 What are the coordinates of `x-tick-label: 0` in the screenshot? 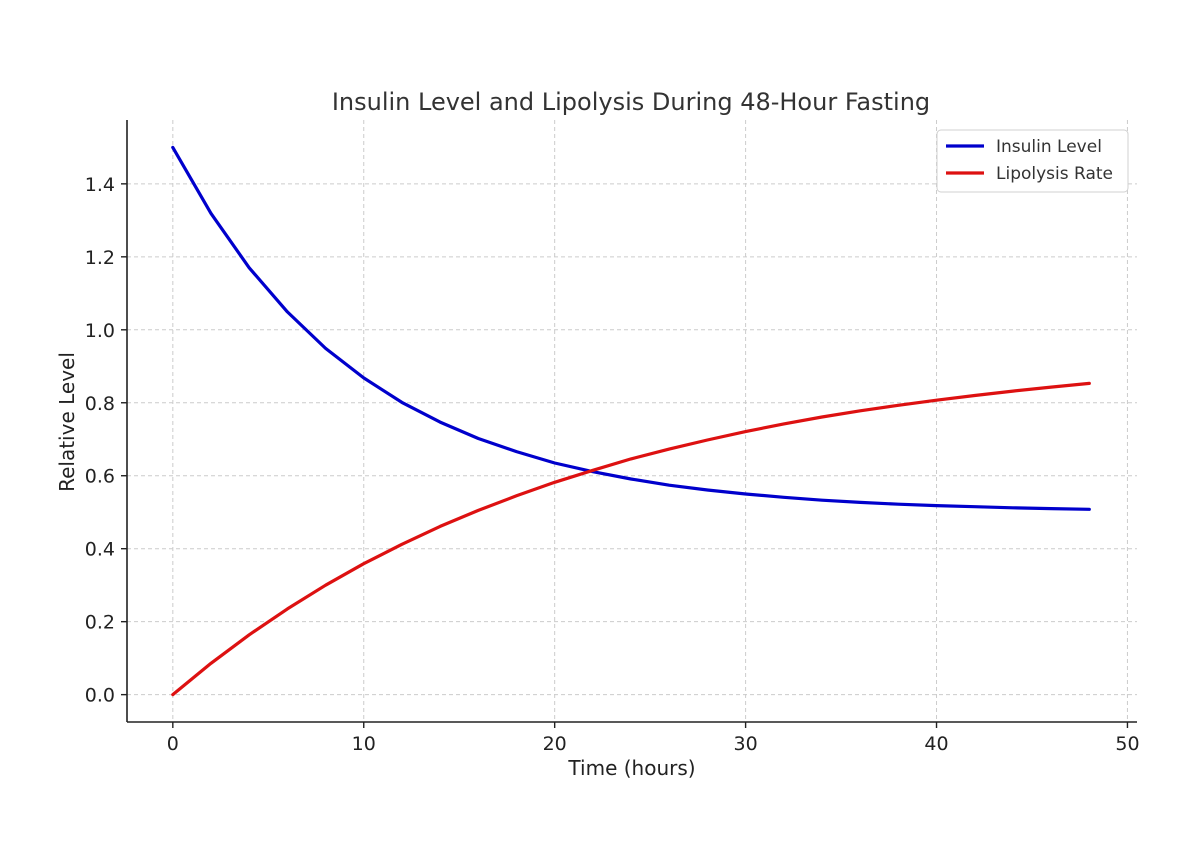 It's located at (173, 744).